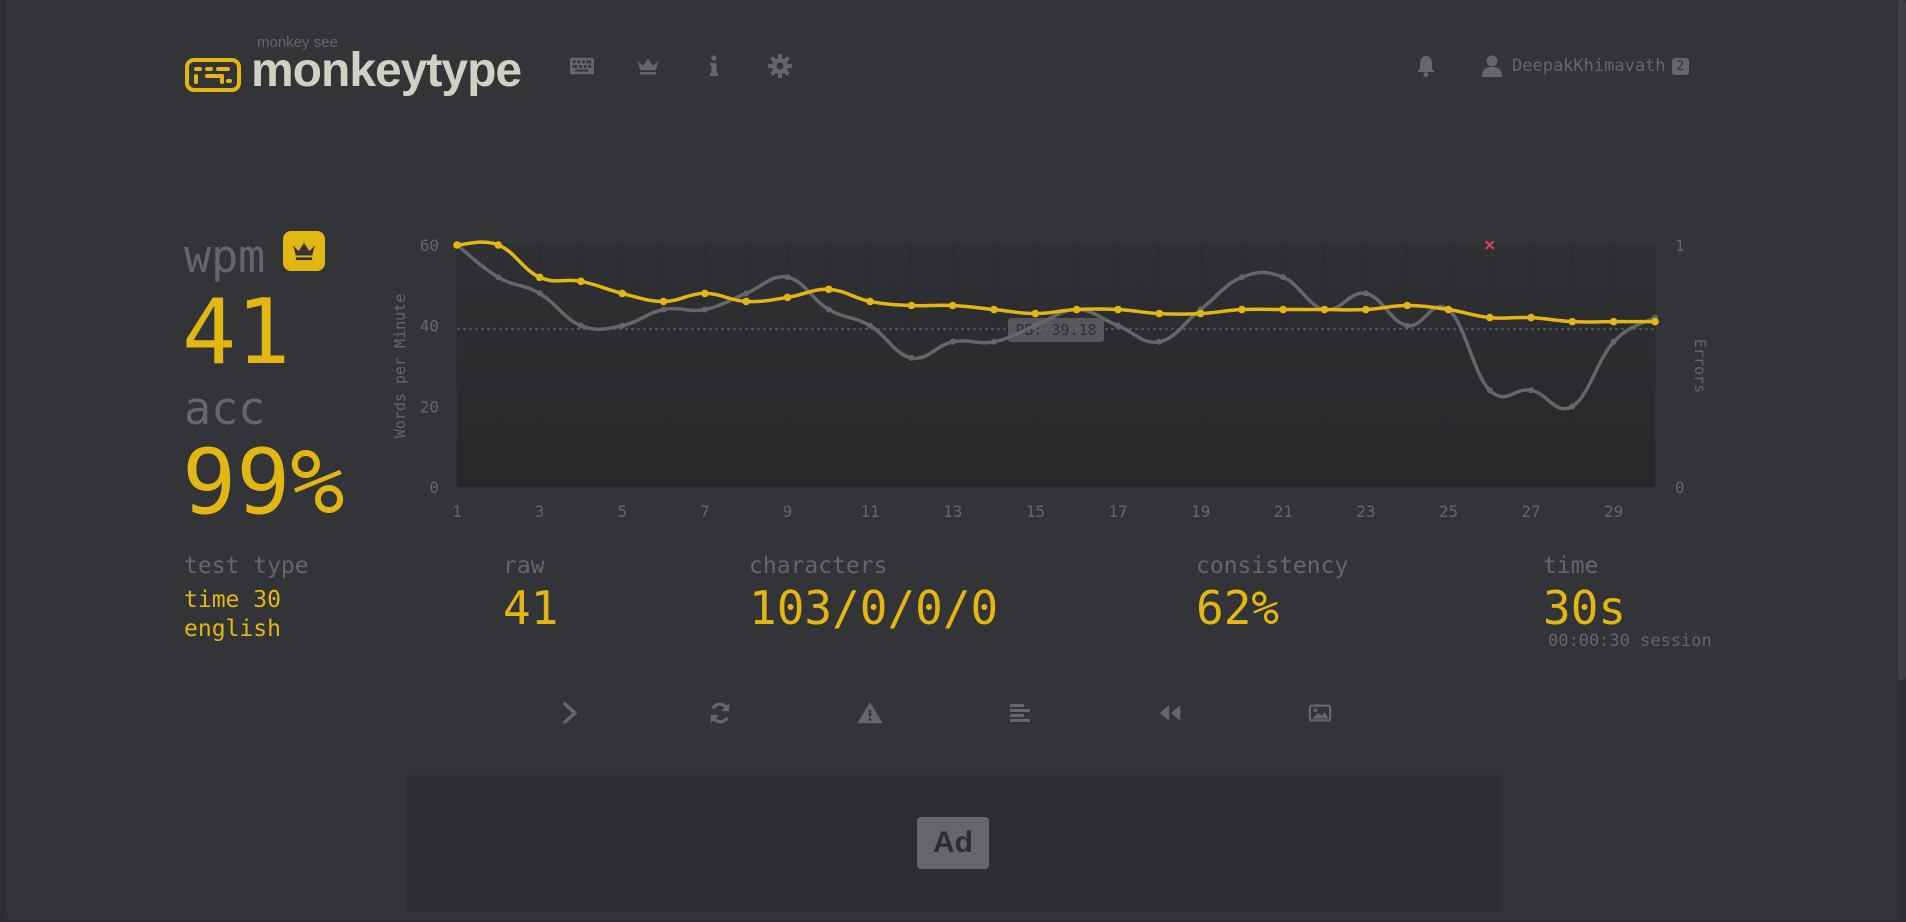  I want to click on scrollbar, so click(1902, 340).